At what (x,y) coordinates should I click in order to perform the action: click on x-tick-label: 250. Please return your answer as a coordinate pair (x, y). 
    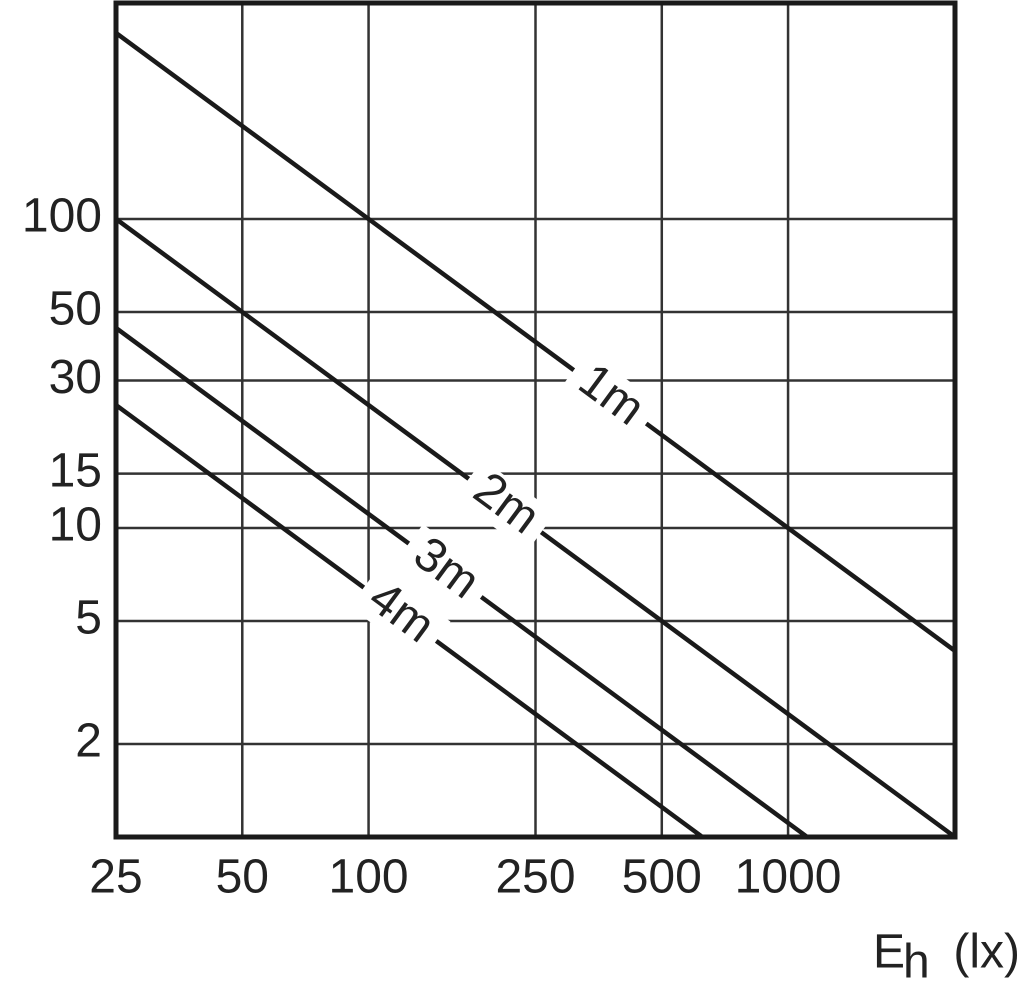
    Looking at the image, I should click on (535, 877).